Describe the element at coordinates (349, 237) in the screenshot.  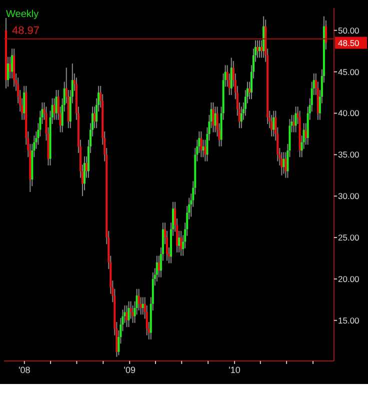
I see `y-tick-label: 25.00` at that location.